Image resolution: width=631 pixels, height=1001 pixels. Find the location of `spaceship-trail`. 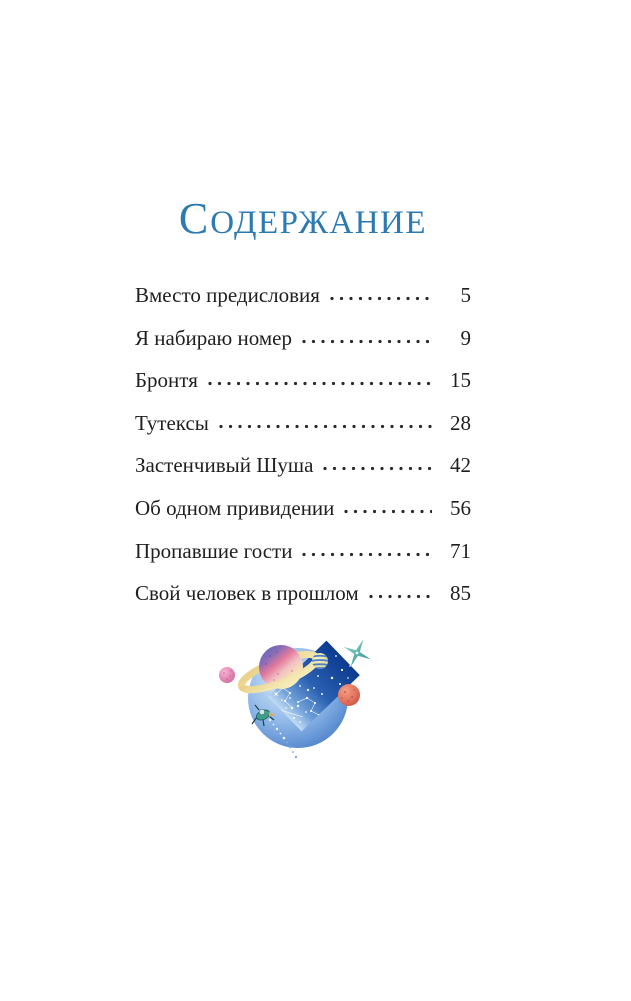

spaceship-trail is located at coordinates (283, 738).